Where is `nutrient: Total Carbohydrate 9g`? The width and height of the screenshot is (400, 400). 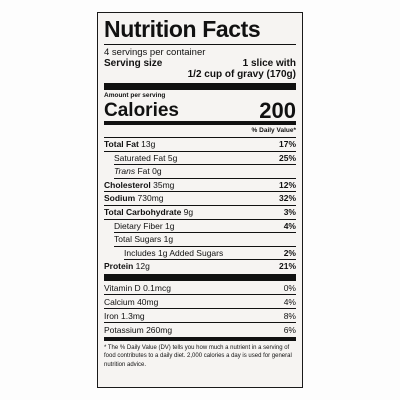
nutrient: Total Carbohydrate 9g is located at coordinates (148, 212).